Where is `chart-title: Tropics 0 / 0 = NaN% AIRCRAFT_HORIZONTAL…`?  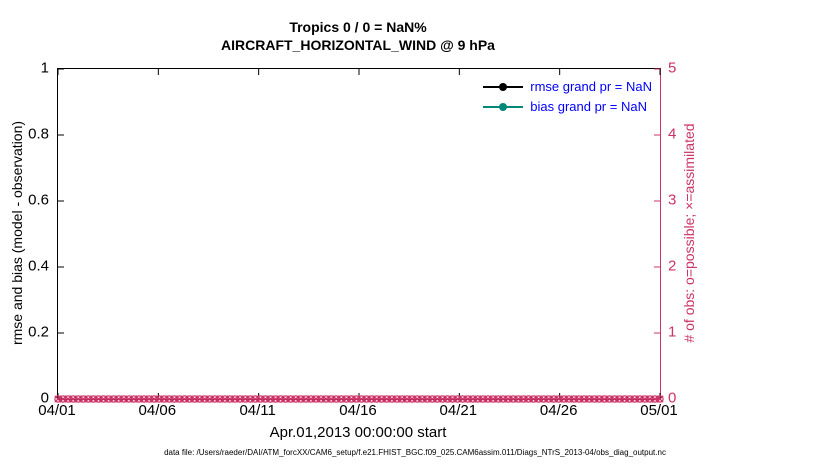 chart-title: Tropics 0 / 0 = NaN% AIRCRAFT_HORIZONTAL… is located at coordinates (358, 36).